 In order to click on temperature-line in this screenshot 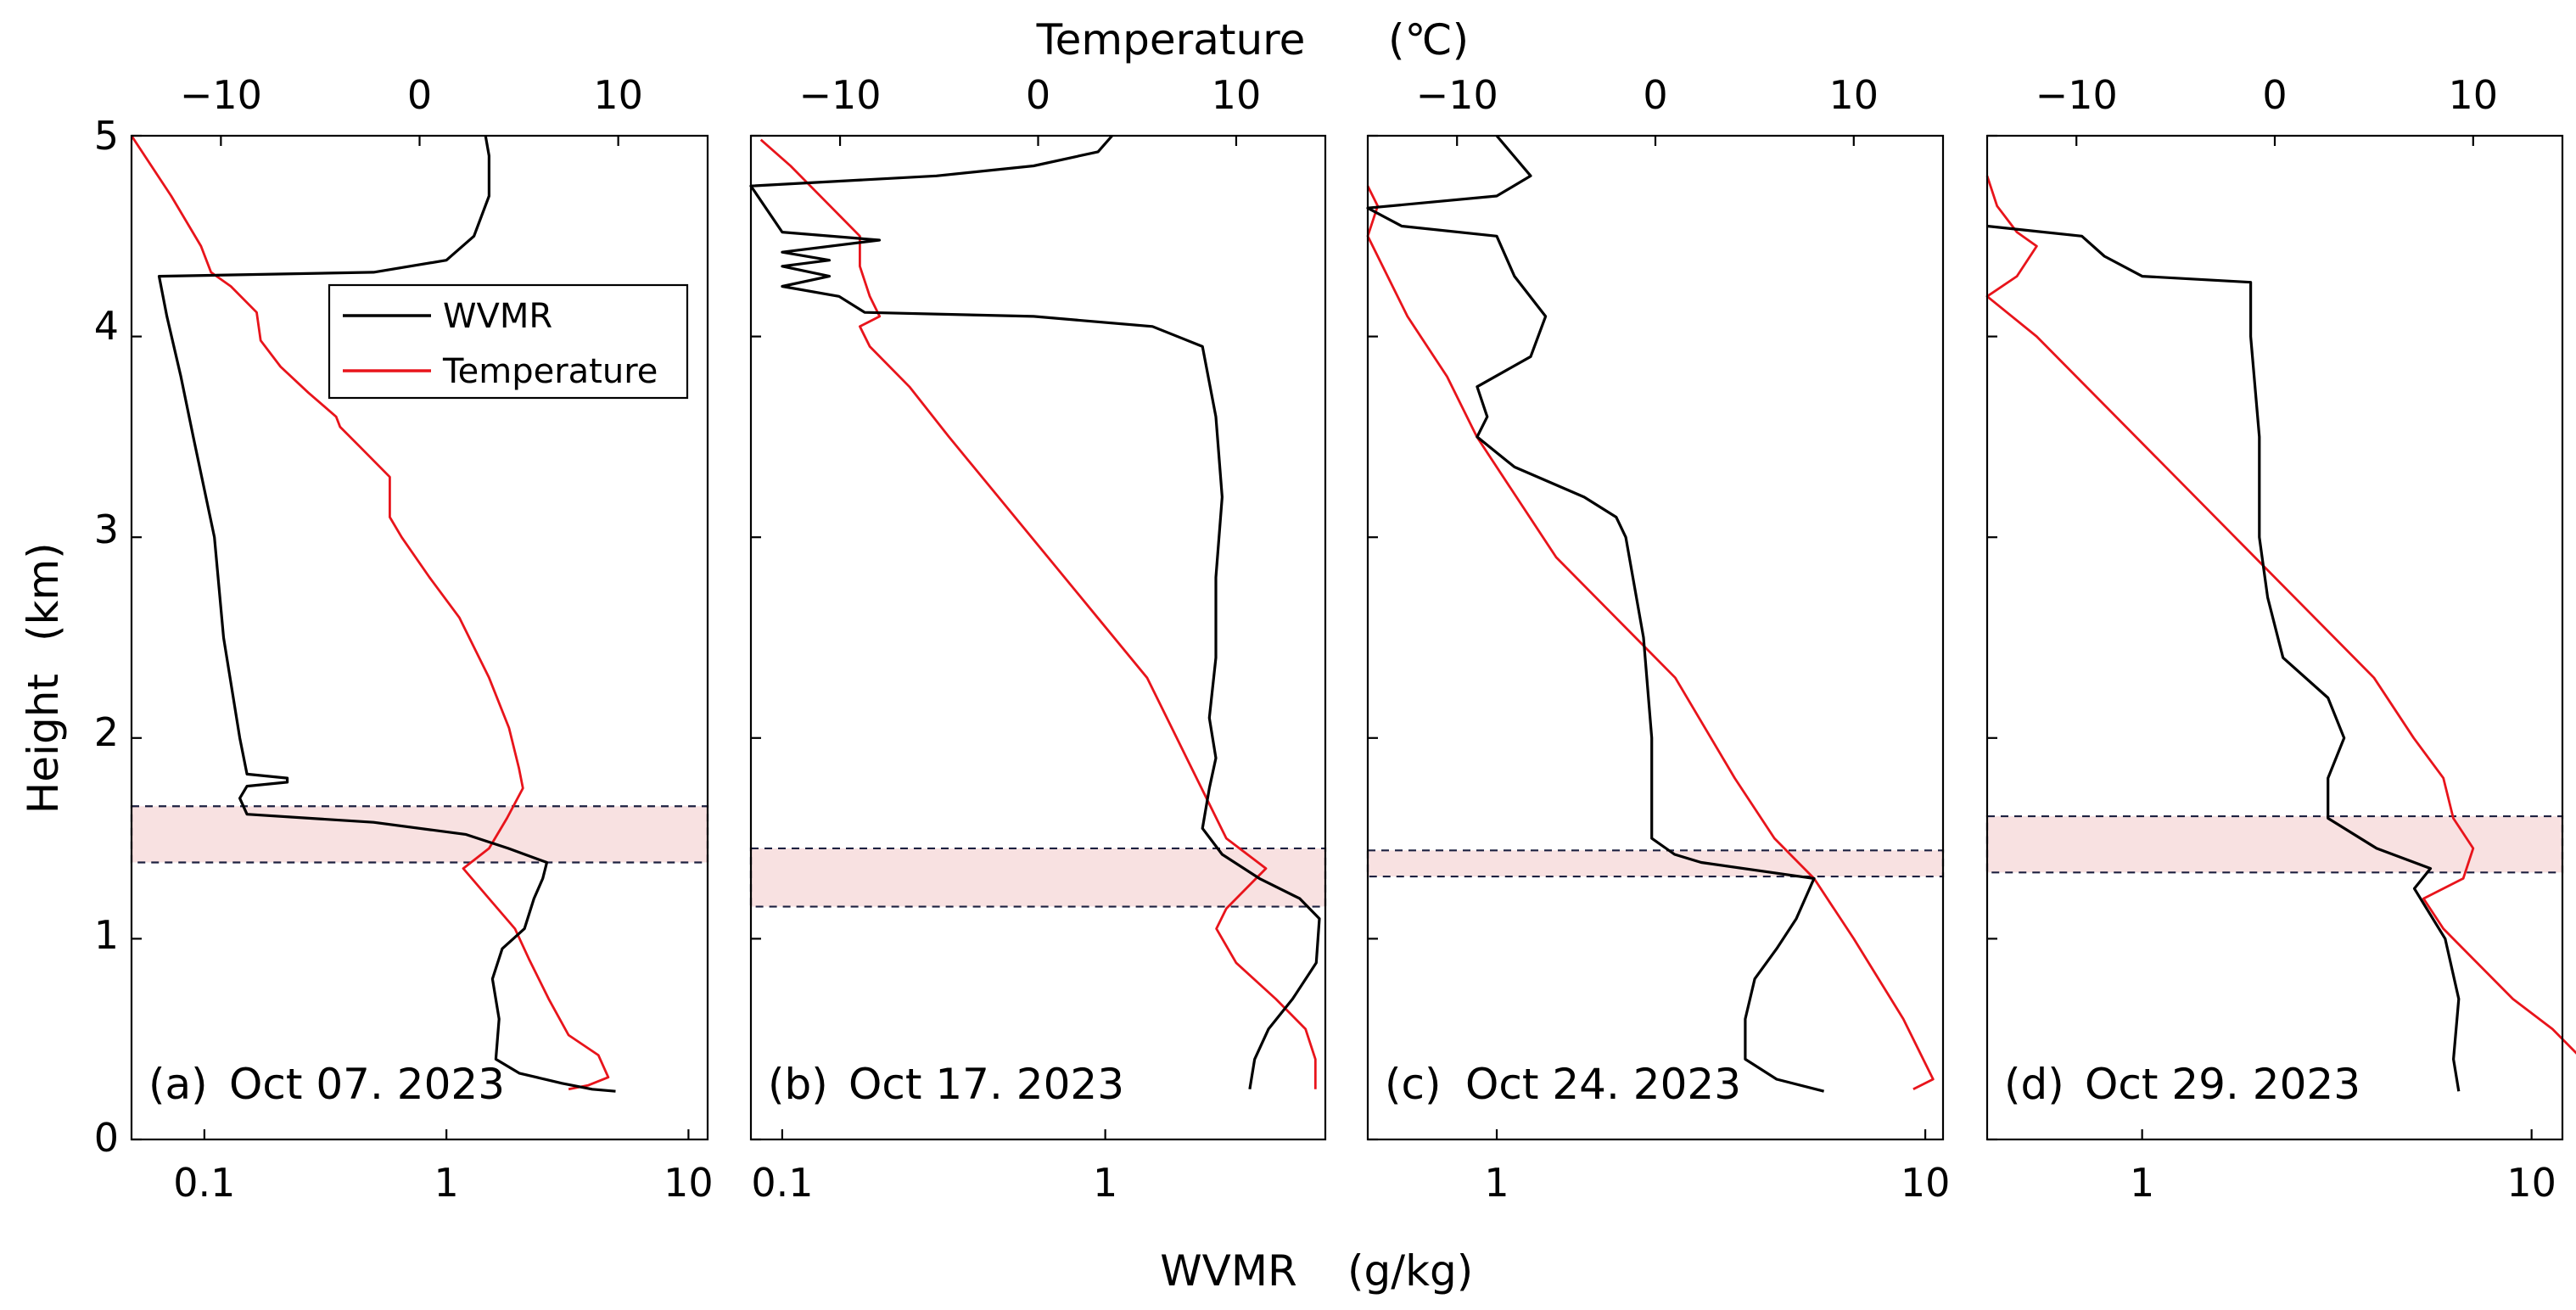, I will do `click(370, 613)`.